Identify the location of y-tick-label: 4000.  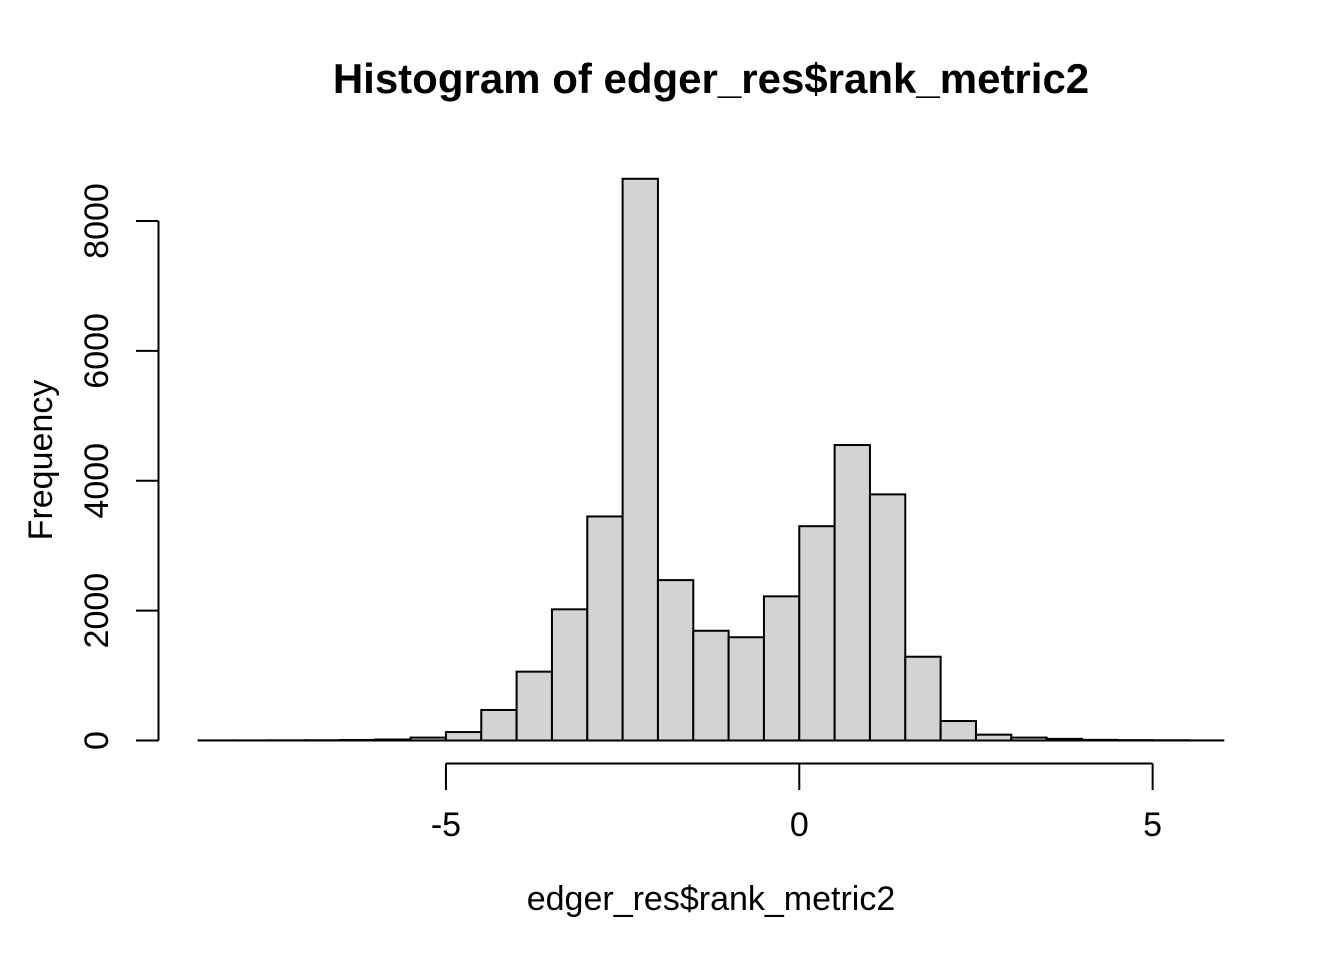
(97, 481).